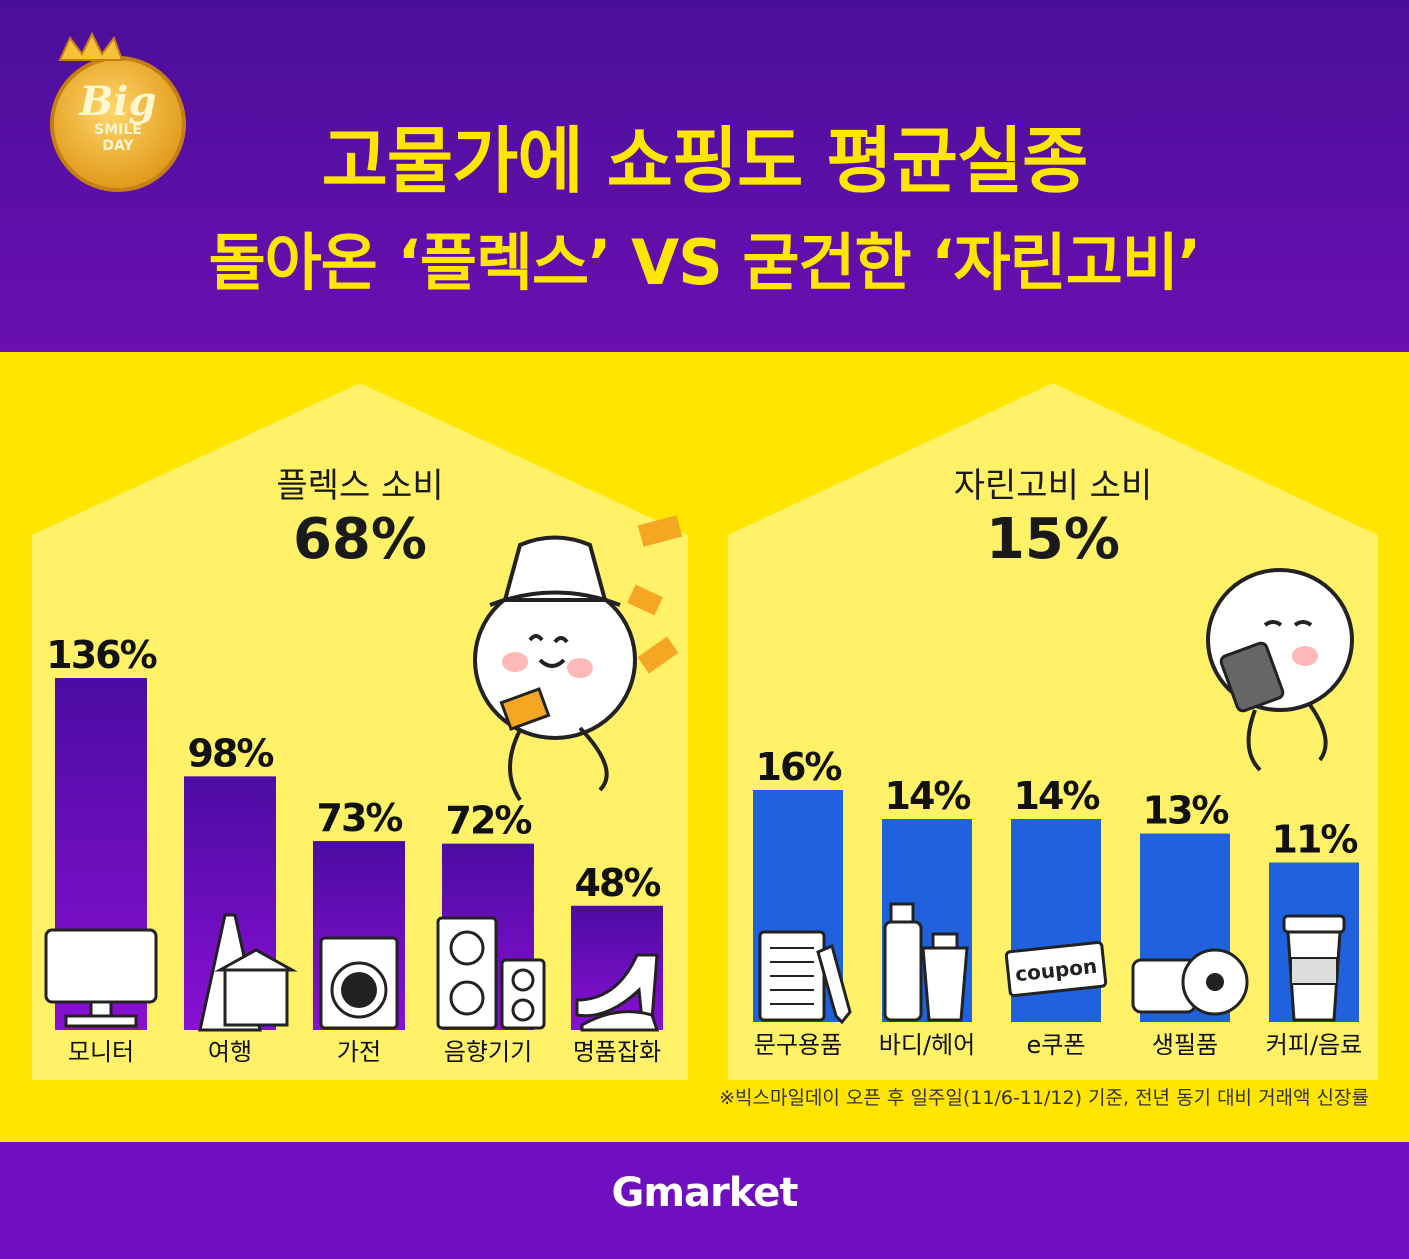  Describe the element at coordinates (360, 486) in the screenshot. I see `flex-panel-label: 플렉스 소비` at that location.